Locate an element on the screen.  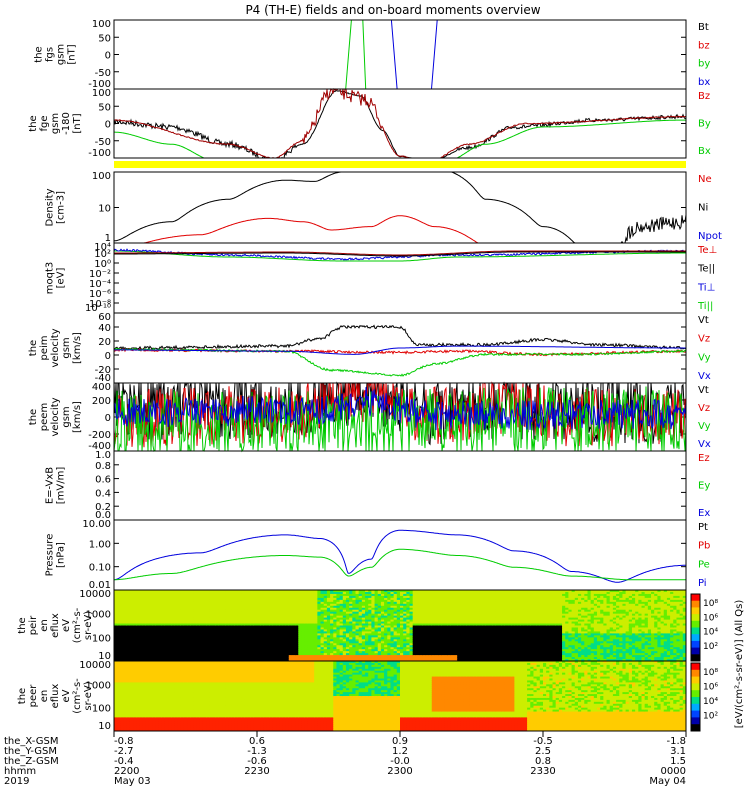
pi-line is located at coordinates (399, 556).